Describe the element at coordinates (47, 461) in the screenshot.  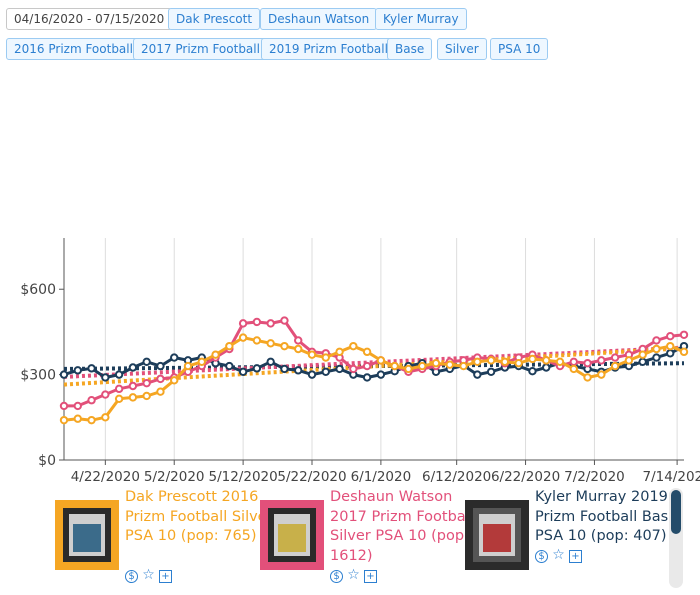
I see `y-tick-label: $0` at that location.